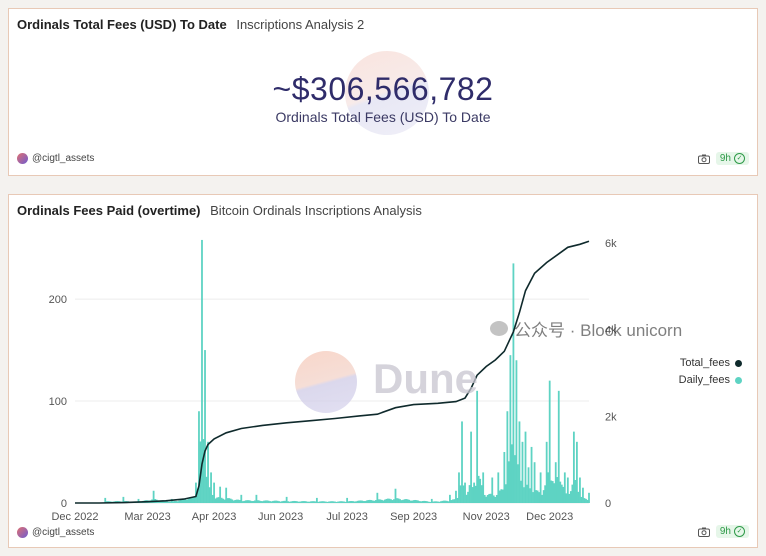 Image resolution: width=766 pixels, height=556 pixels. I want to click on x-axis-tick-label: Nov 2023, so click(486, 517).